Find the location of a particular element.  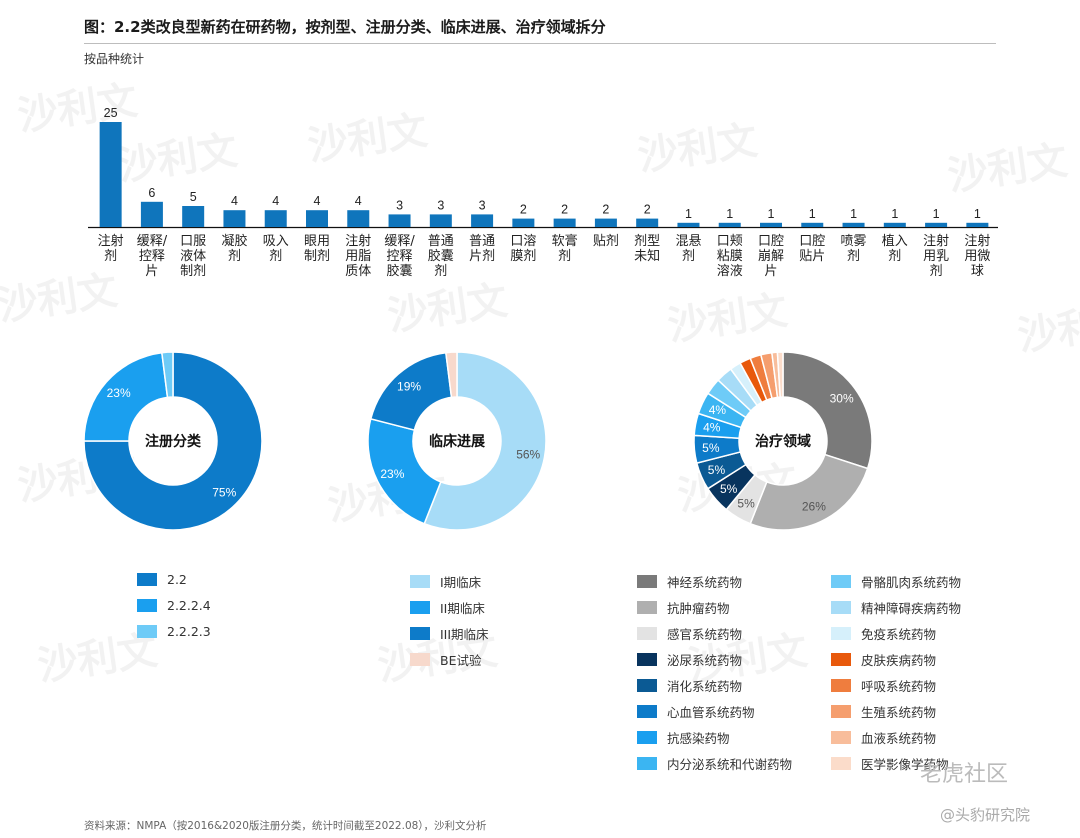

legend-item: 内分泌系统和代谢药物 is located at coordinates (714, 763).